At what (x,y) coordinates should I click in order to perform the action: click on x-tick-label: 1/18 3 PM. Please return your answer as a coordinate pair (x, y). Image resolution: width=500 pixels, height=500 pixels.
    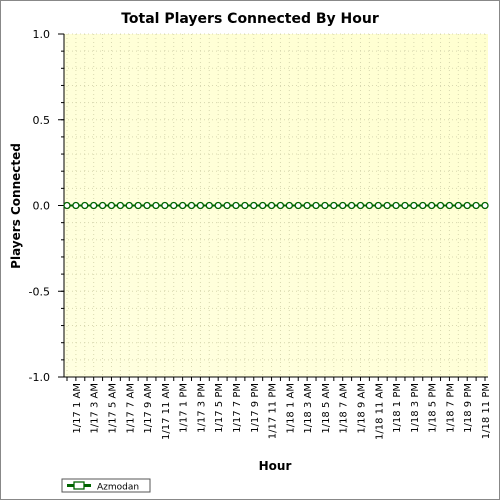
    Looking at the image, I should click on (415, 408).